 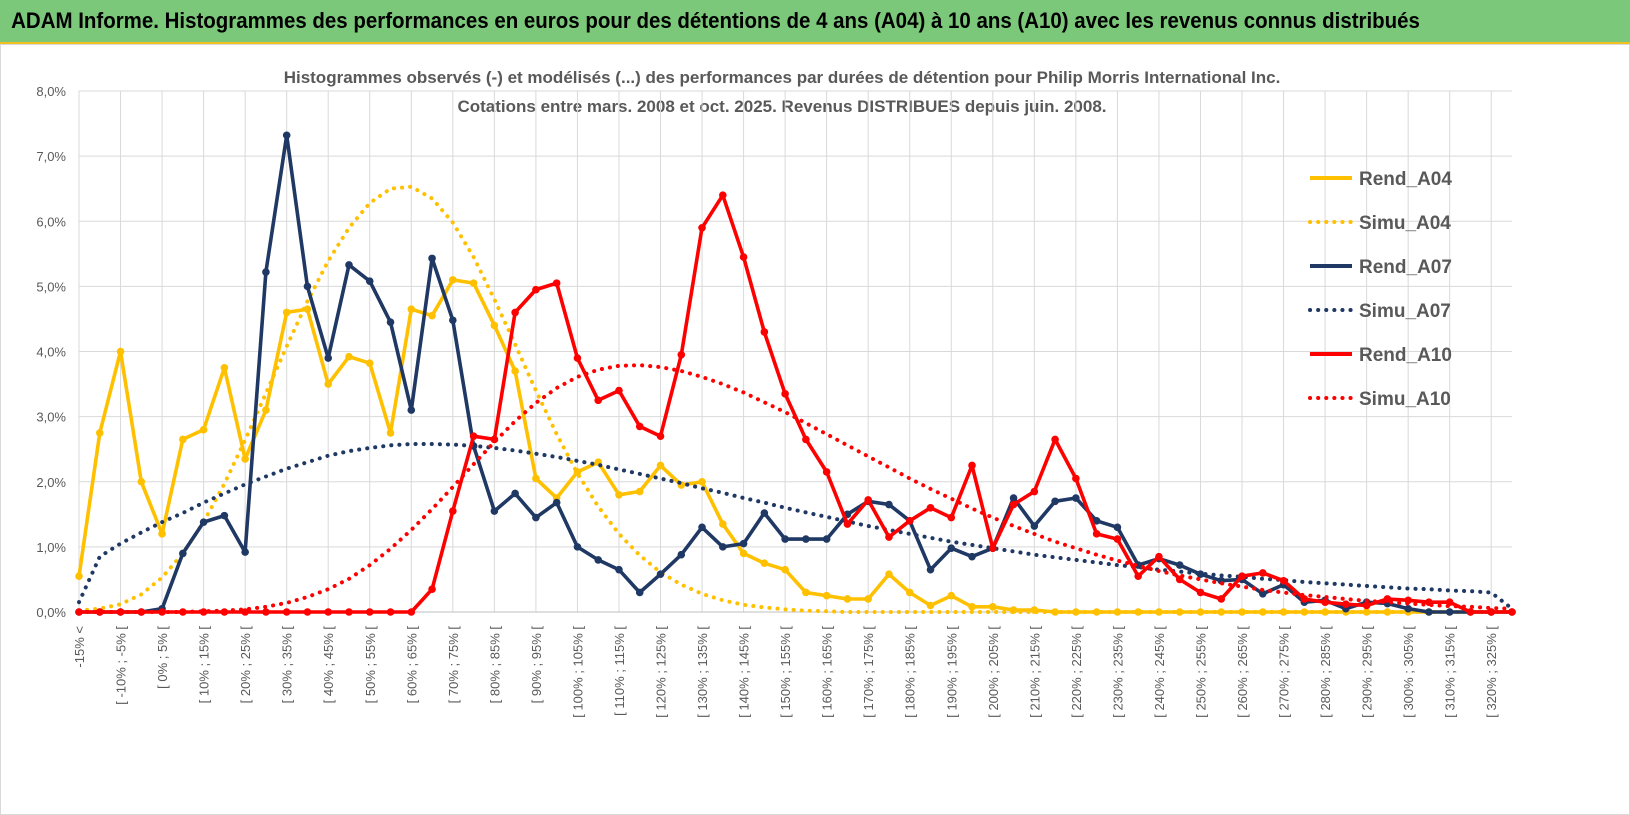 What do you see at coordinates (51, 352) in the screenshot?
I see `y-axis: 0,0% 1,0% 2,0% 3,0% 4,0% 5,0% 6,0% 7,0% 8,0%` at bounding box center [51, 352].